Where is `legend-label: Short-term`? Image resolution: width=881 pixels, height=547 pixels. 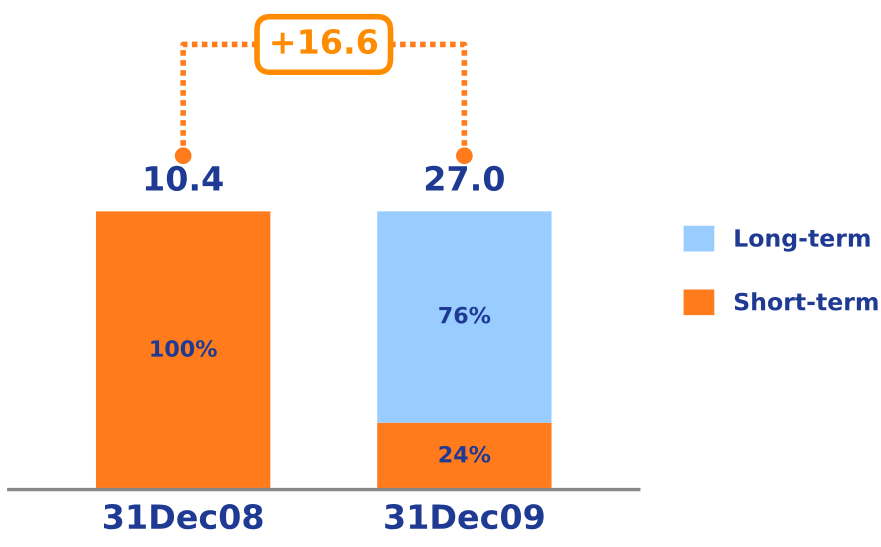
legend-label: Short-term is located at coordinates (806, 301).